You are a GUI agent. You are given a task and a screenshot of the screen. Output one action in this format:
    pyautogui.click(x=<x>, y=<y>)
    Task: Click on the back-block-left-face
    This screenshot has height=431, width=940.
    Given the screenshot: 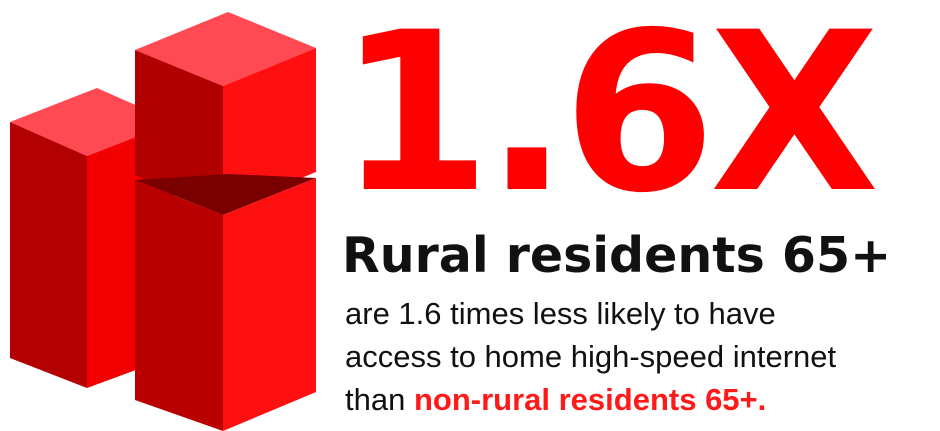 What is the action you would take?
    pyautogui.click(x=48, y=255)
    